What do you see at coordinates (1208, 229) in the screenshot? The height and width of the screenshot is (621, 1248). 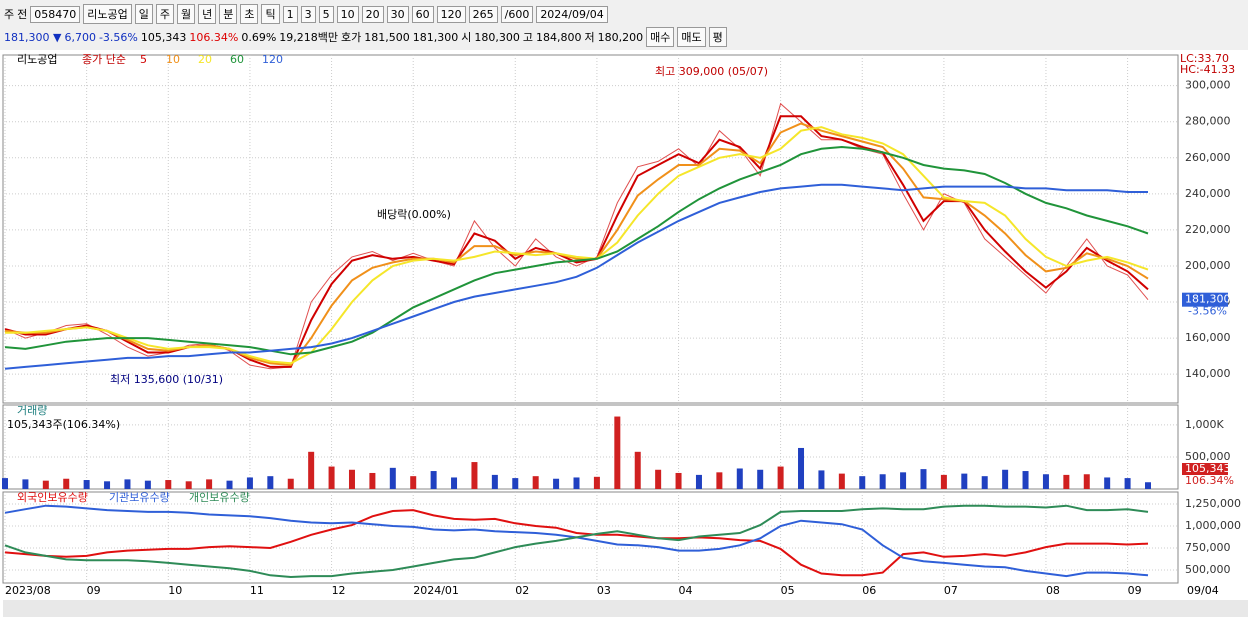 I see `y-tick-label: 220,000` at bounding box center [1208, 229].